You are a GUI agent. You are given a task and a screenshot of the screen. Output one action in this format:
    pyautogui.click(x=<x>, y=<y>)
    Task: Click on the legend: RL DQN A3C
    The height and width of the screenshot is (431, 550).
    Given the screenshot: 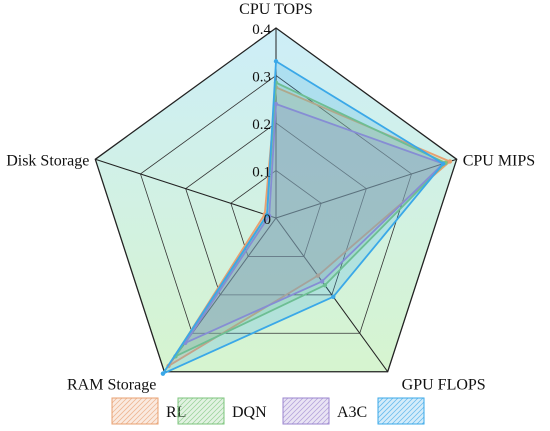 What is the action you would take?
    pyautogui.click(x=268, y=411)
    